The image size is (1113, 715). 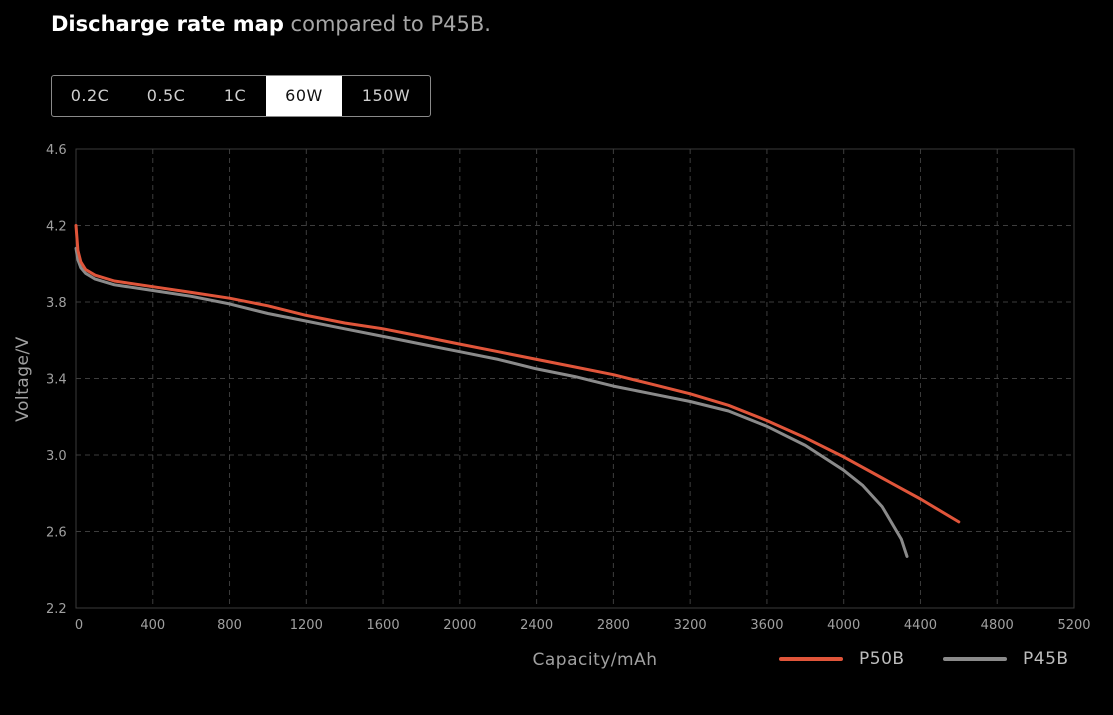 I want to click on y-tick-label: 2.2, so click(x=56, y=609).